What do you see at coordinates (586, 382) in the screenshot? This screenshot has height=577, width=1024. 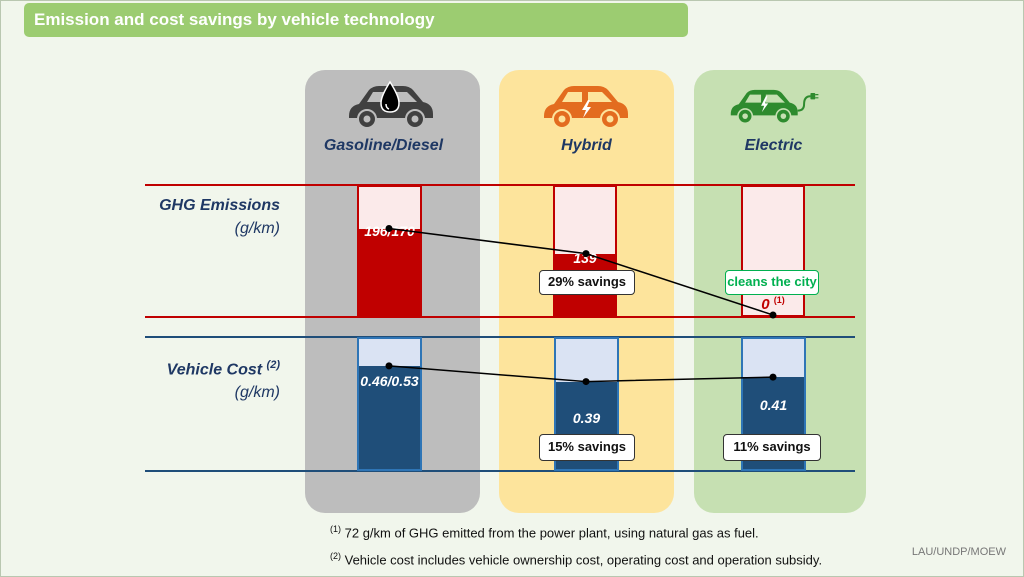 I see `cost-point-hybrid` at bounding box center [586, 382].